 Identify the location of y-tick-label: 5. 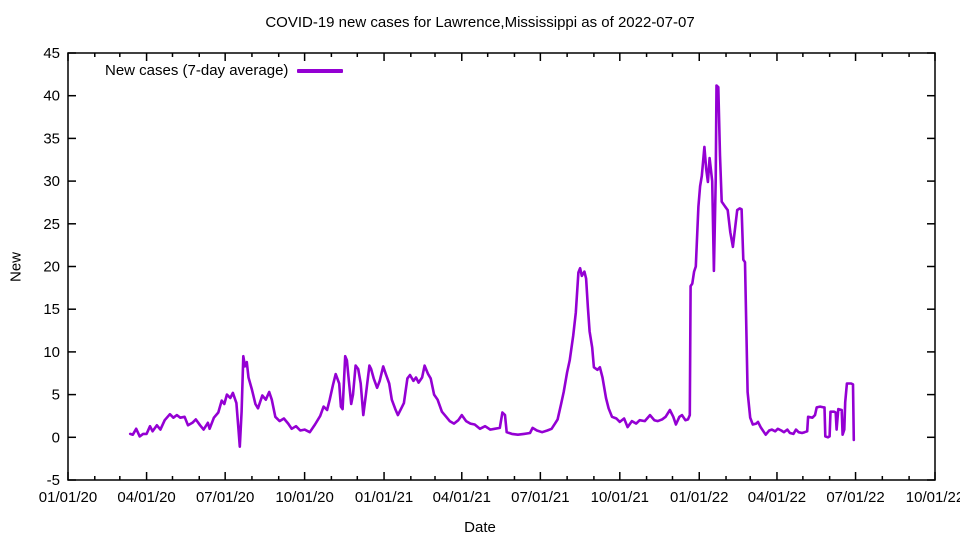
(56, 395).